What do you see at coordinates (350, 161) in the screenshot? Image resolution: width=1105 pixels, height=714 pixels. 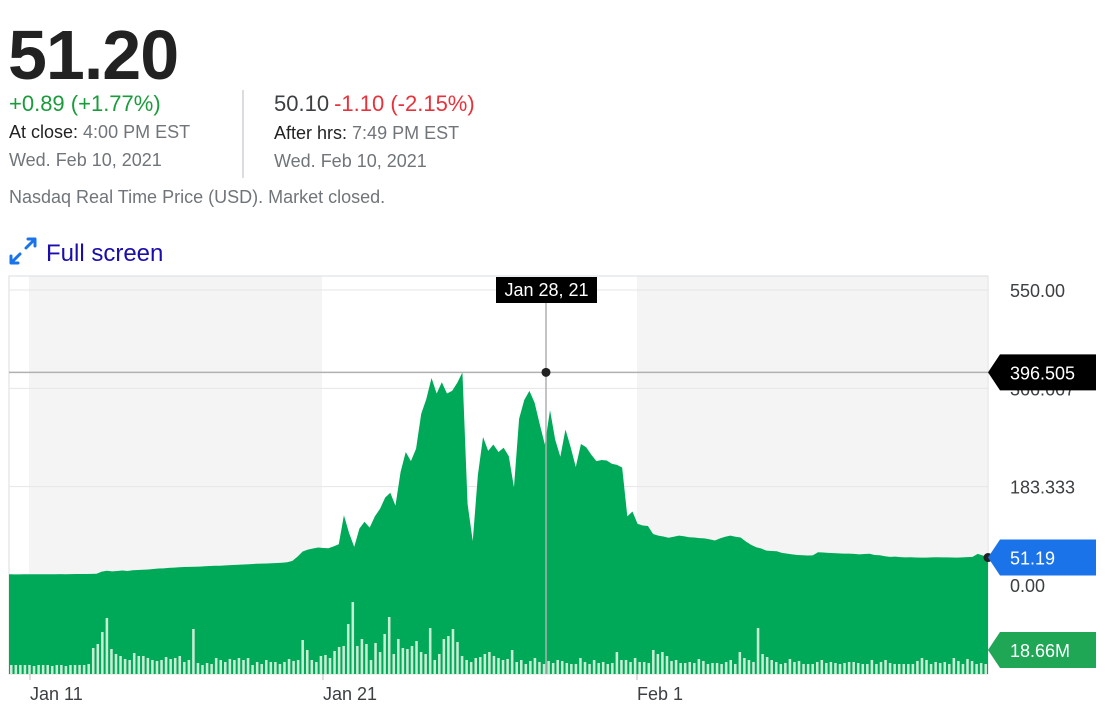 I see `after-hours-date: Wed. Feb 10, 2021` at bounding box center [350, 161].